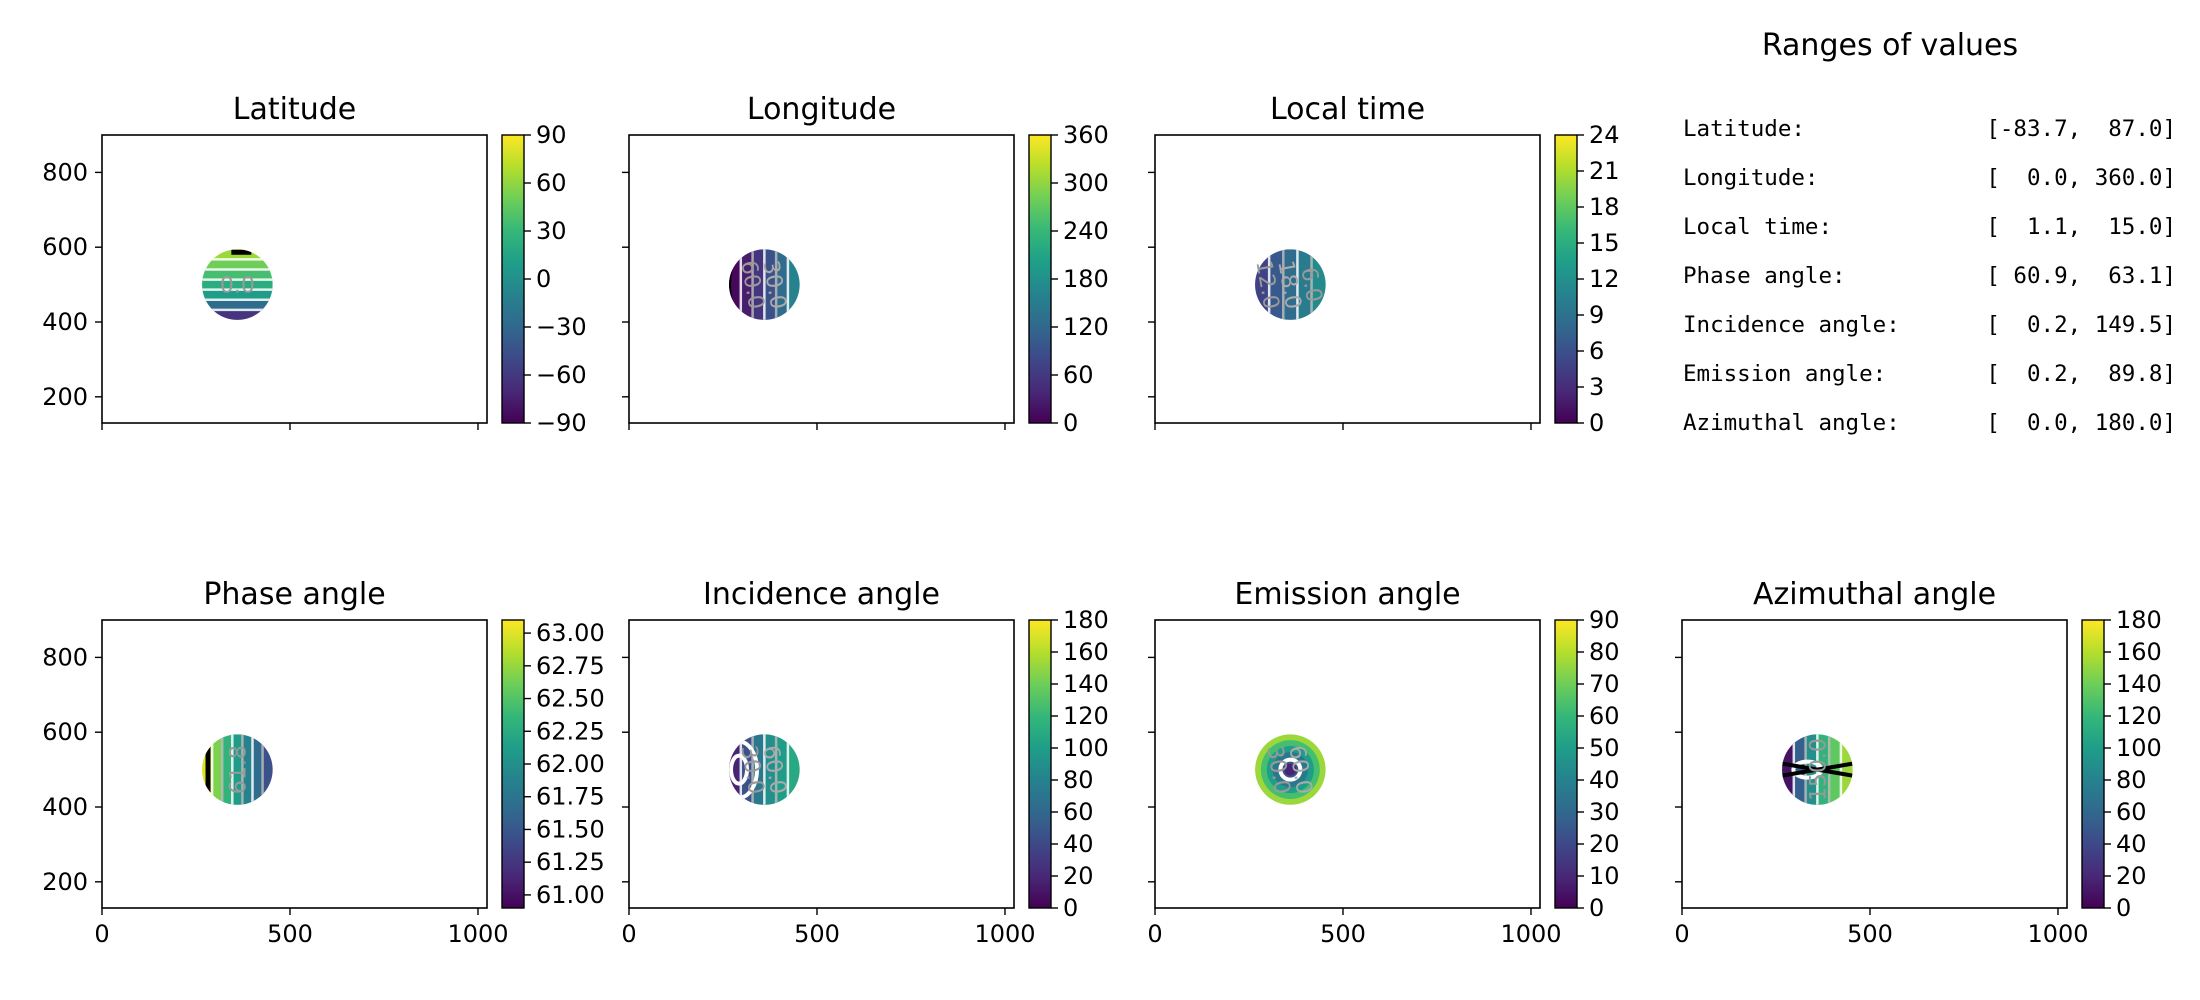 The width and height of the screenshot is (2200, 1000). What do you see at coordinates (1604, 279) in the screenshot?
I see `colorbar-tick-label: 12` at bounding box center [1604, 279].